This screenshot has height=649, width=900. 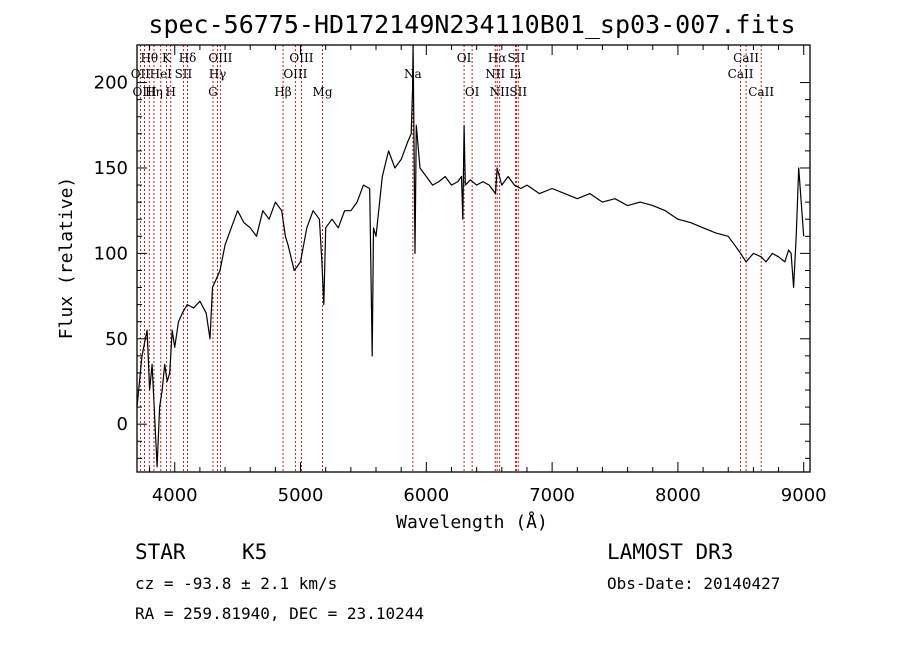 What do you see at coordinates (301, 495) in the screenshot?
I see `x-tick-label: 5000` at bounding box center [301, 495].